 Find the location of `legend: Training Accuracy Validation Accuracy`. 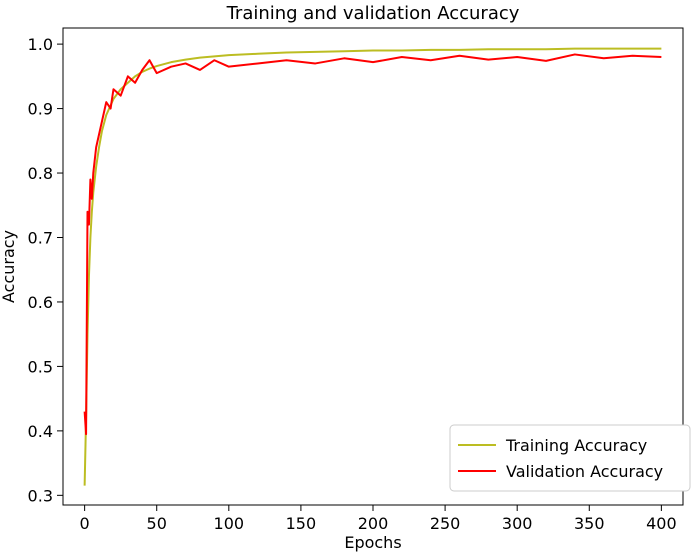

legend: Training Accuracy Validation Accuracy is located at coordinates (570, 458).